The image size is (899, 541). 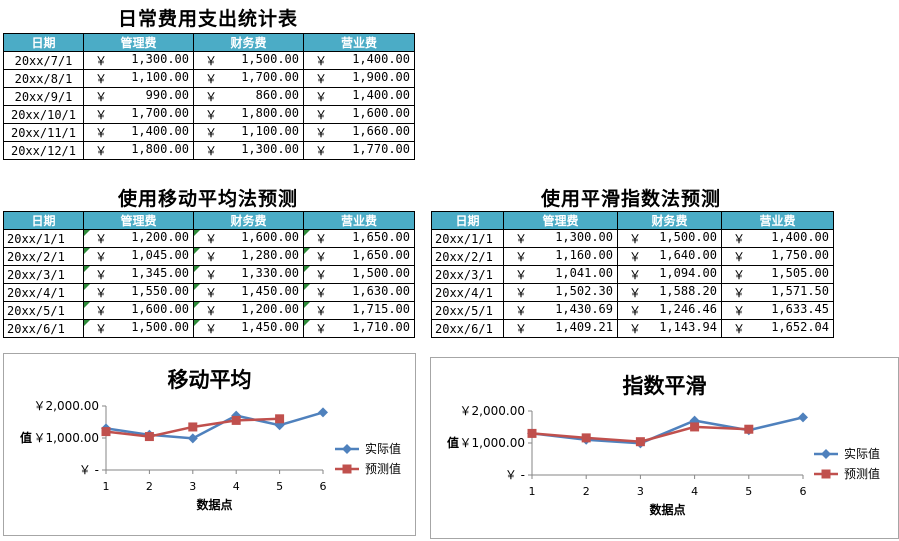 I want to click on table-row: 20xx/9/1 ￥ 990.00 ￥ 860.00 ￥ 1,400.00, so click(x=209, y=96).